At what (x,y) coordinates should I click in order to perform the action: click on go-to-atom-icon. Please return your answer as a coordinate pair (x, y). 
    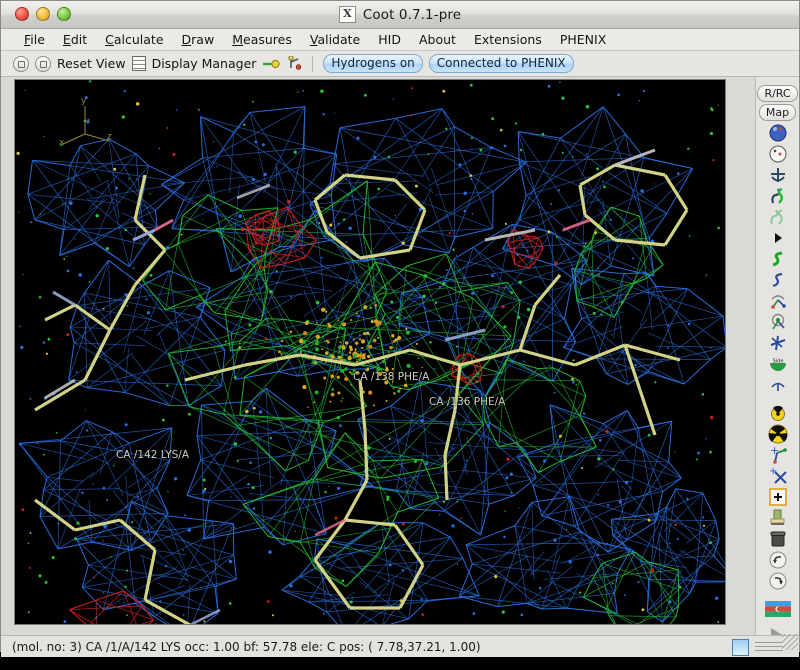
    Looking at the image, I should click on (271, 64).